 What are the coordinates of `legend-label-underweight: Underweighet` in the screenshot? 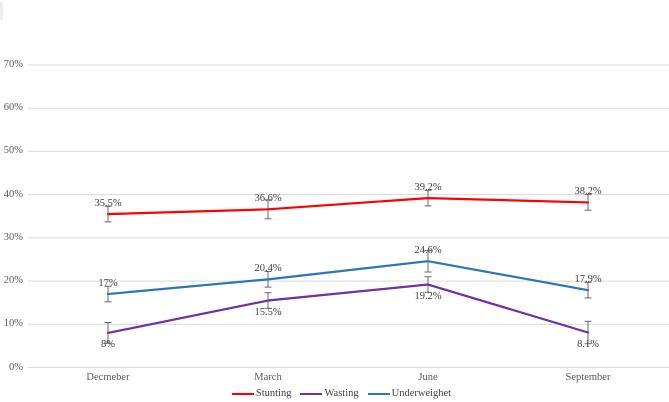 It's located at (421, 393).